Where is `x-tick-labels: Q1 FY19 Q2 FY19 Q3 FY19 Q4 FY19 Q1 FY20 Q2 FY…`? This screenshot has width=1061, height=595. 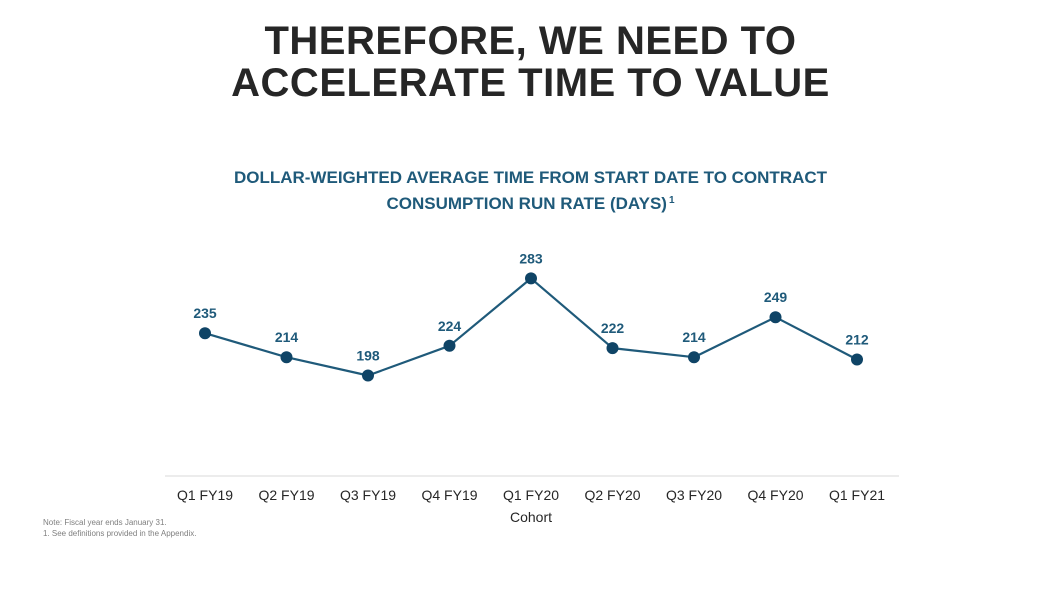 x-tick-labels: Q1 FY19 Q2 FY19 Q3 FY19 Q4 FY19 Q1 FY20 Q2 FY… is located at coordinates (531, 495).